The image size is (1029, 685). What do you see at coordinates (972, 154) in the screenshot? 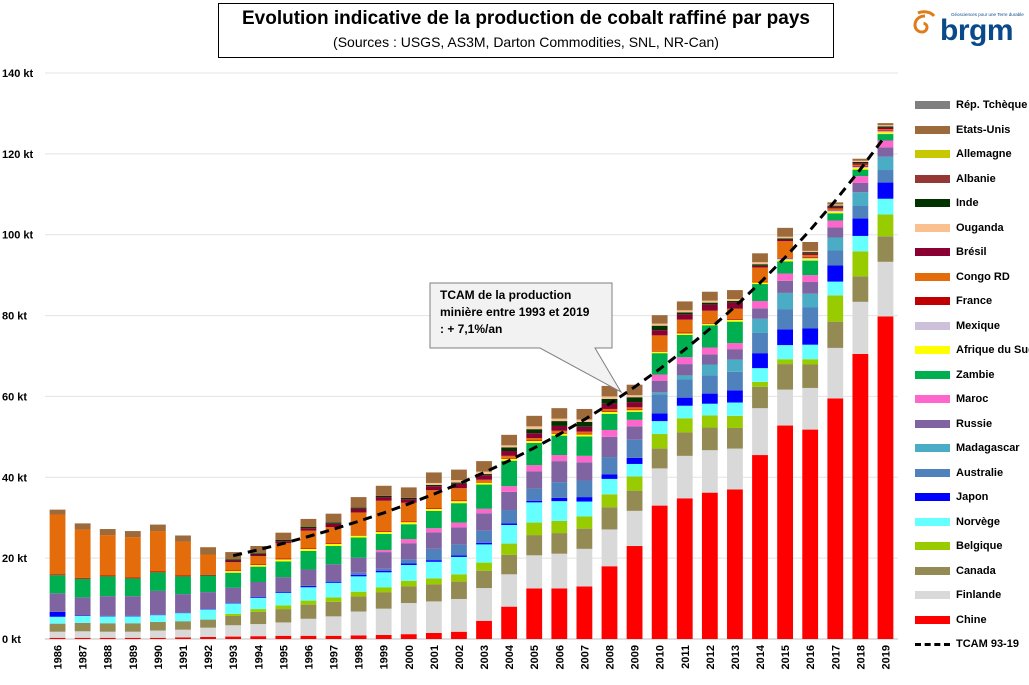
I see `legend-item: Allemagne` at bounding box center [972, 154].